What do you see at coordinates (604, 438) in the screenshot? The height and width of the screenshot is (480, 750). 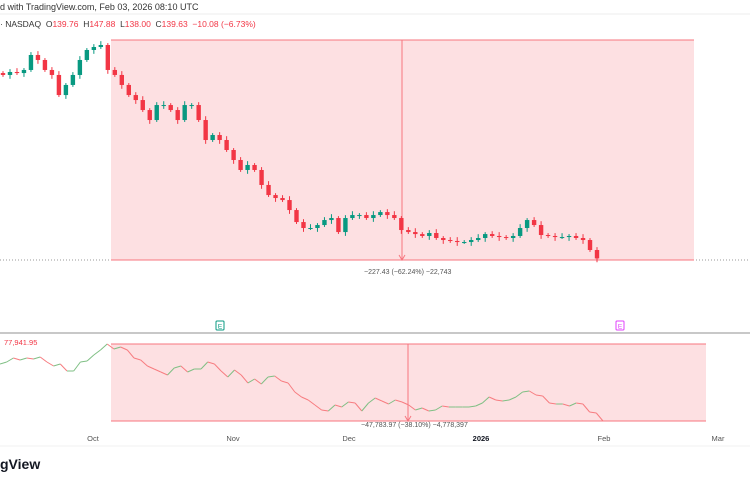 I see `x-axis-tick: Feb` at bounding box center [604, 438].